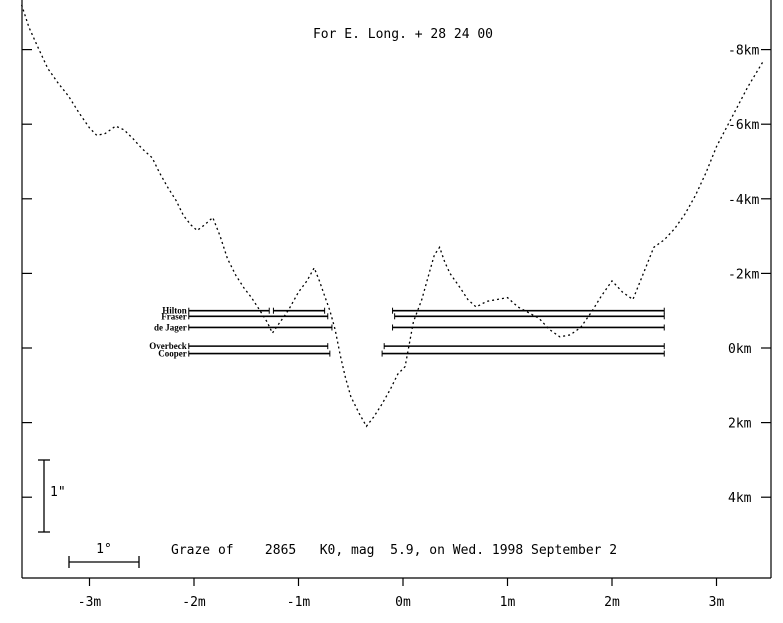 Image resolution: width=783 pixels, height=623 pixels. I want to click on y-tick-label: -4km, so click(743, 200).